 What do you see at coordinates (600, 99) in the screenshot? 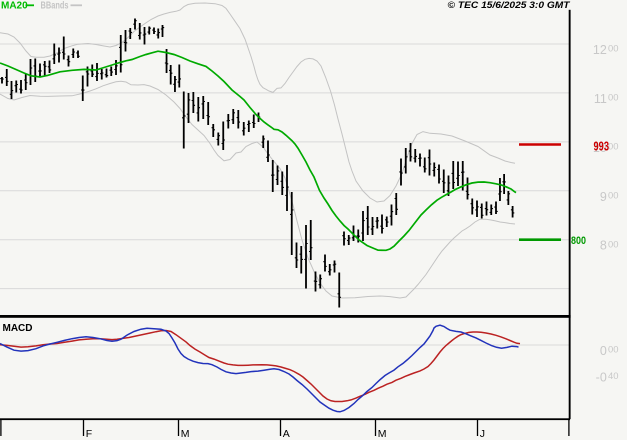
I see `svg-text: 11` at bounding box center [600, 99].